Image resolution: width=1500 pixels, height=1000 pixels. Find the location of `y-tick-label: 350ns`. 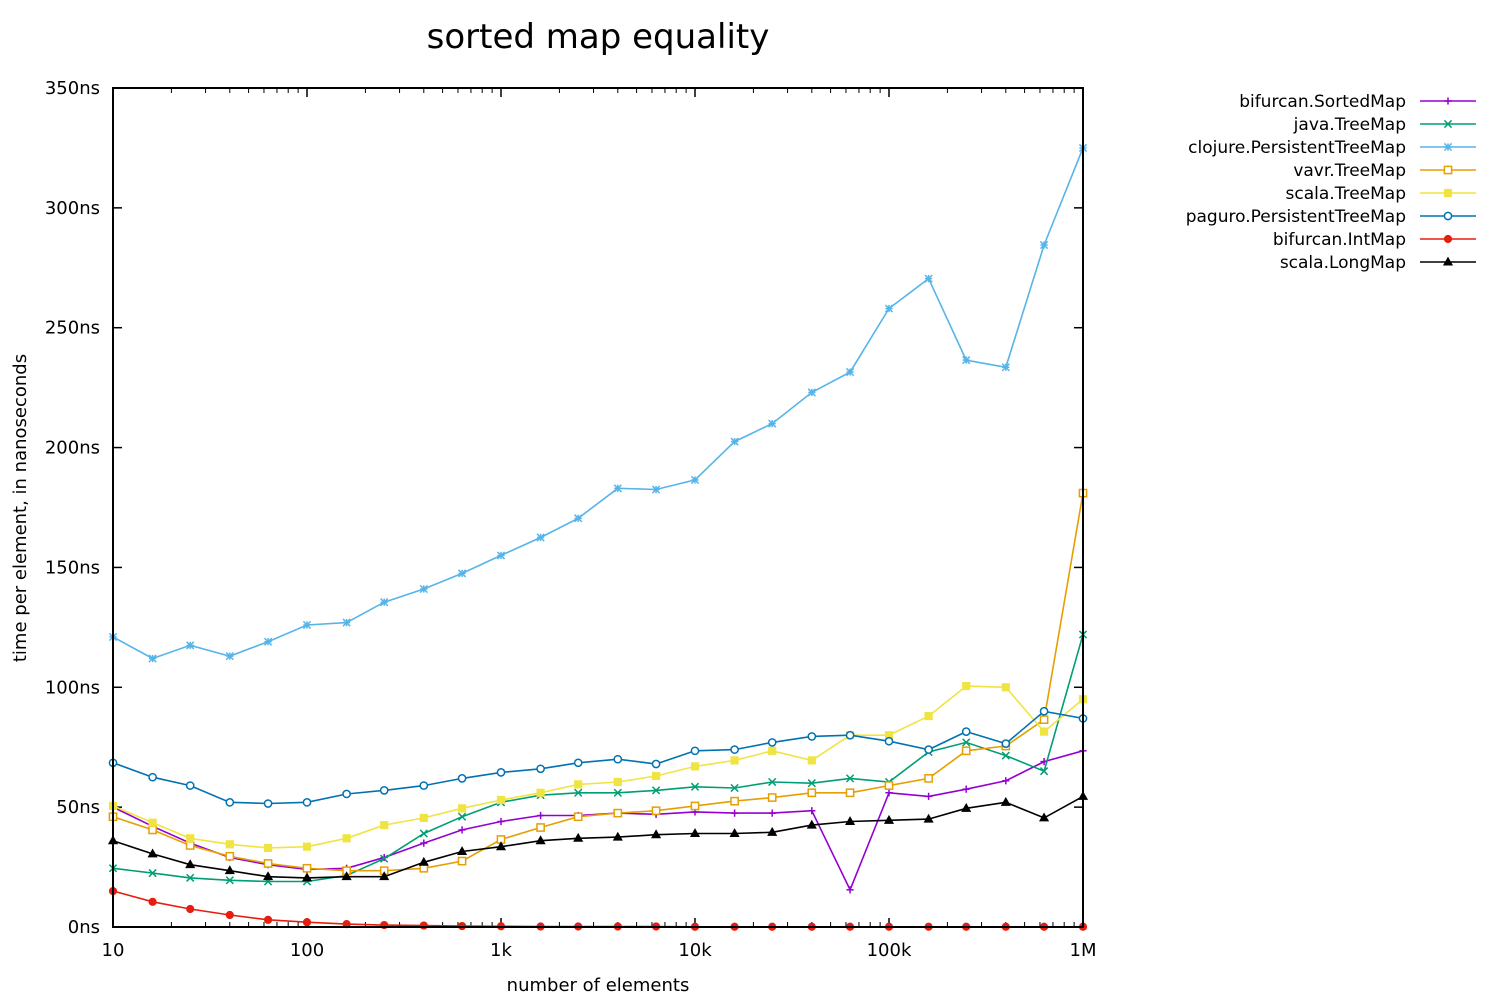

y-tick-label: 350ns is located at coordinates (72, 88).